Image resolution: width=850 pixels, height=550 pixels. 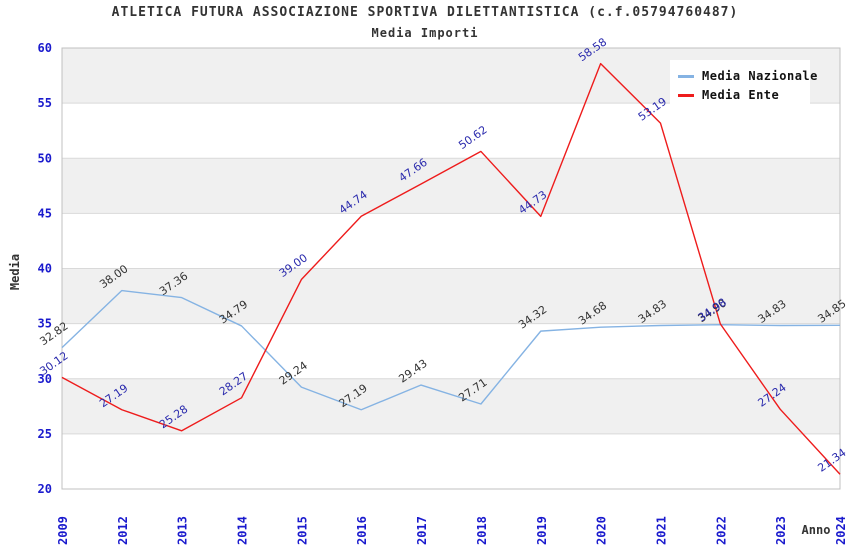 What do you see at coordinates (542, 530) in the screenshot?
I see `x-tick-label: 2019` at bounding box center [542, 530].